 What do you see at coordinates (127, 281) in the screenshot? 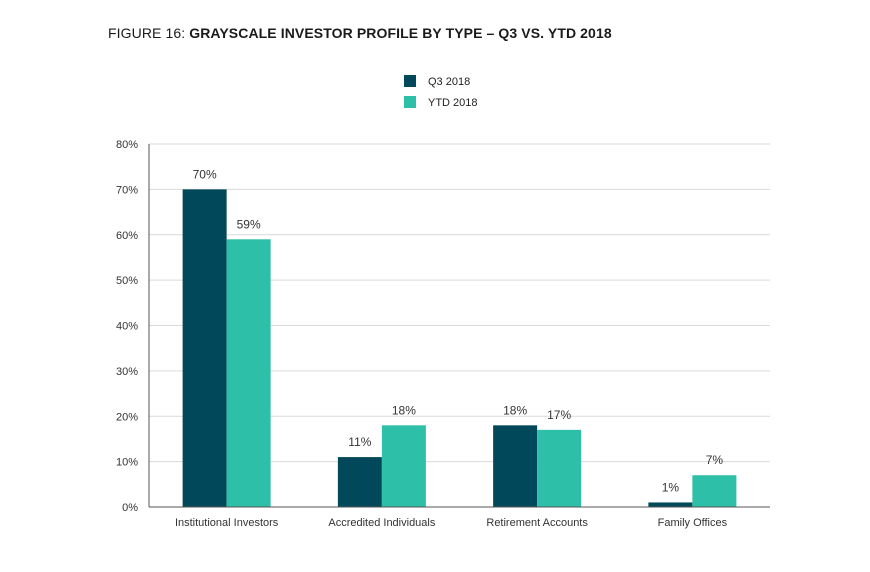
I see `y-tick-label: 50%` at bounding box center [127, 281].